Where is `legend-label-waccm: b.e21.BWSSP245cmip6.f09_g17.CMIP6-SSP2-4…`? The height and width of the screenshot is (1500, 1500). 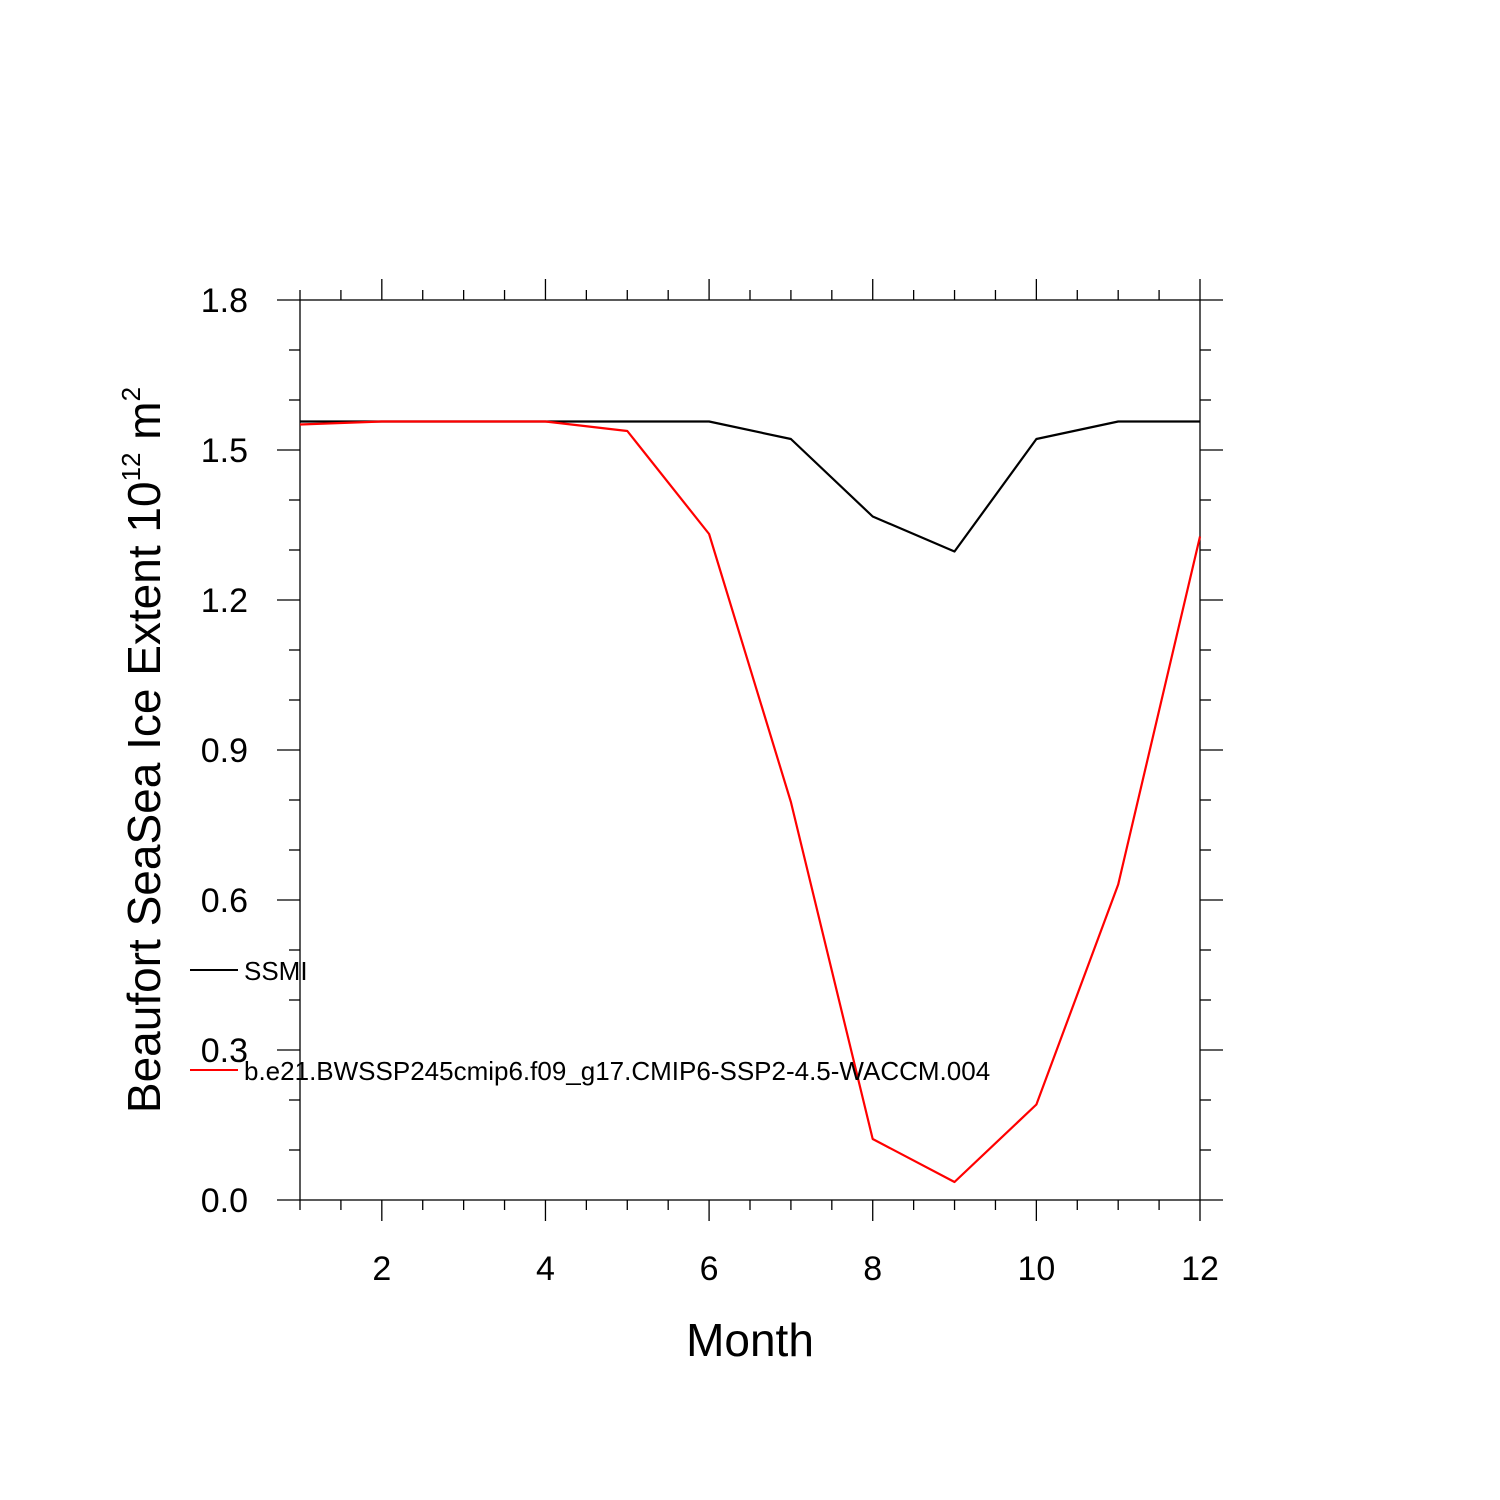
legend-label-waccm: b.e21.BWSSP245cmip6.f09_g17.CMIP6-SSP2-4… is located at coordinates (617, 1071).